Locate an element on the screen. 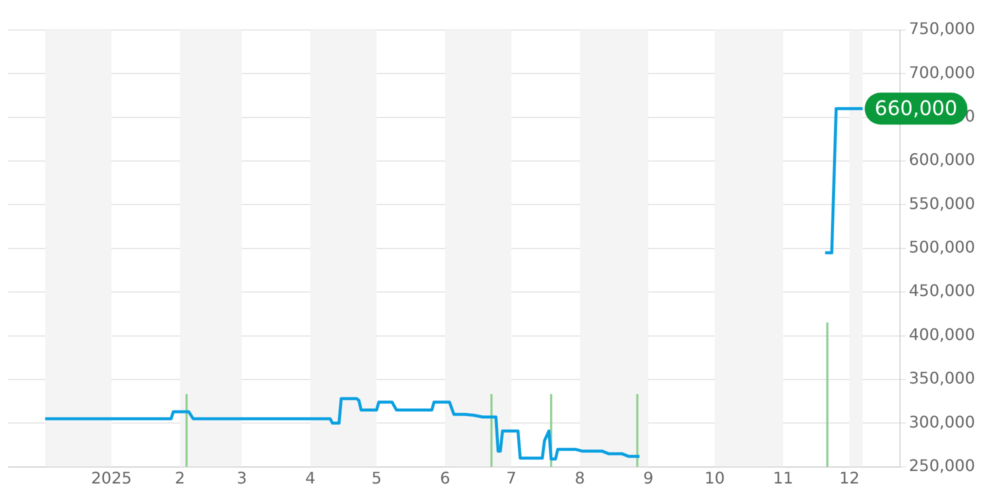 Image resolution: width=1000 pixels, height=500 pixels. x-tick-label: 12 is located at coordinates (849, 478).